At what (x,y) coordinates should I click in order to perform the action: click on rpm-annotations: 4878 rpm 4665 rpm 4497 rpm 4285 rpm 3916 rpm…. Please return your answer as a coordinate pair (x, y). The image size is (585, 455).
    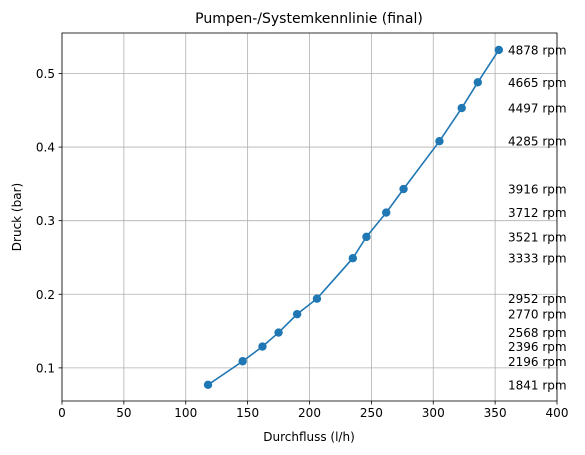
    Looking at the image, I should click on (537, 217).